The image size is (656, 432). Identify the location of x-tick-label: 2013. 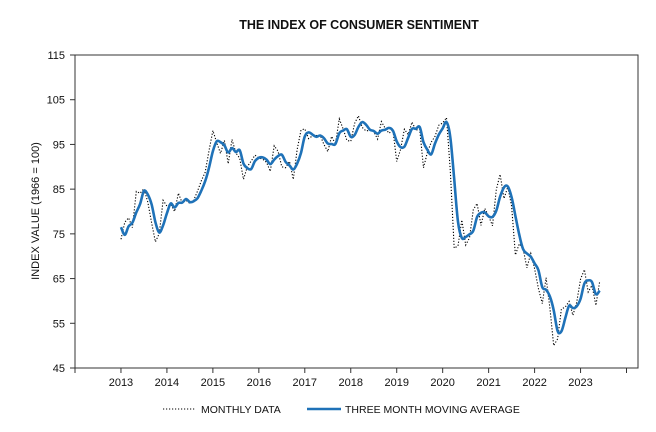
(121, 383).